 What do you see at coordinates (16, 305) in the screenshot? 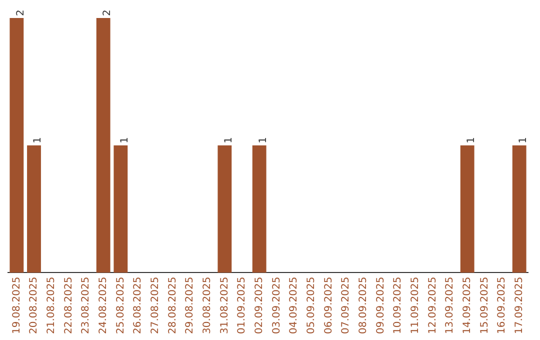
I see `x-tick-label: 19.08.2025` at bounding box center [16, 305].